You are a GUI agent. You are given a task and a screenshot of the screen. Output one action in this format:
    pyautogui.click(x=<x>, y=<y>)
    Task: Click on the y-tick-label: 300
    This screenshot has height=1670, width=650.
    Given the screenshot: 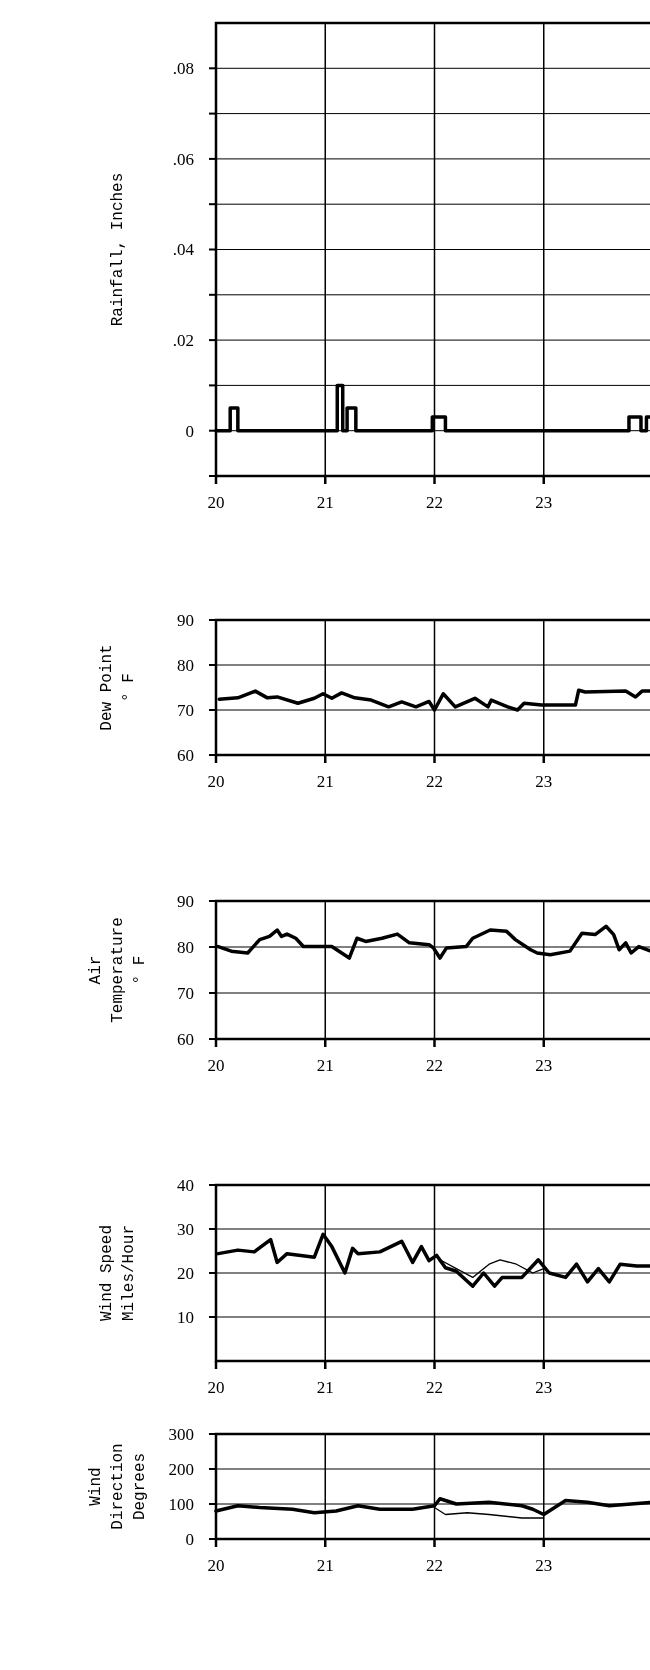 What is the action you would take?
    pyautogui.click(x=181, y=1434)
    